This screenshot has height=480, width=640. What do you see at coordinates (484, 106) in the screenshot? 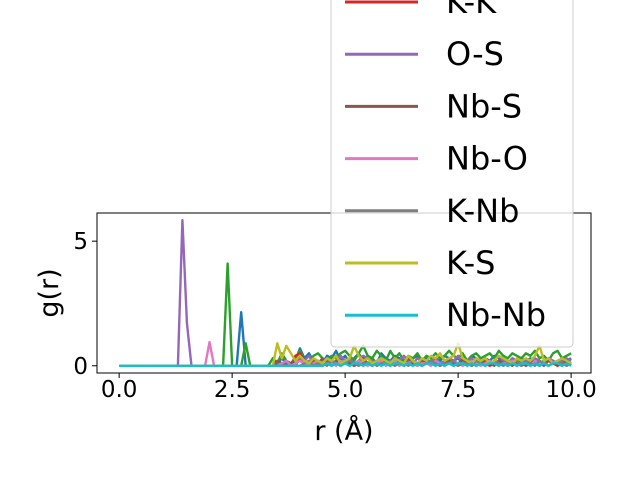
I see `legend-label: Nb-S` at bounding box center [484, 106].